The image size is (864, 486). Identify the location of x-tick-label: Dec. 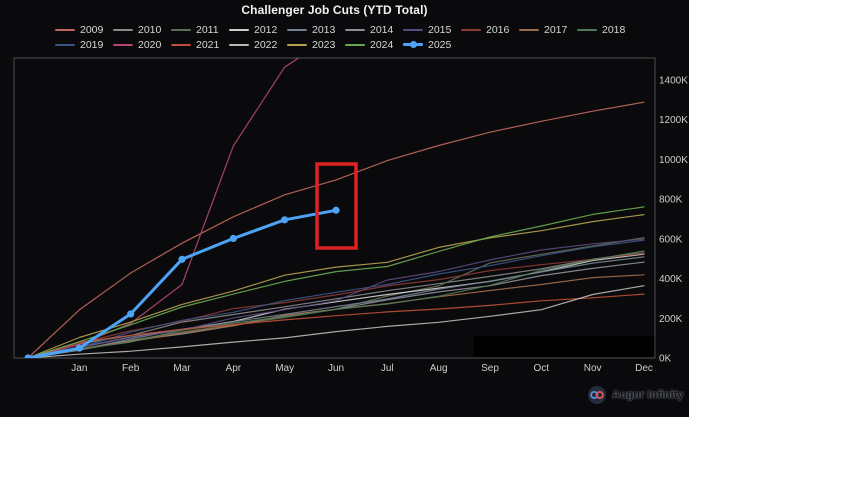
(644, 368).